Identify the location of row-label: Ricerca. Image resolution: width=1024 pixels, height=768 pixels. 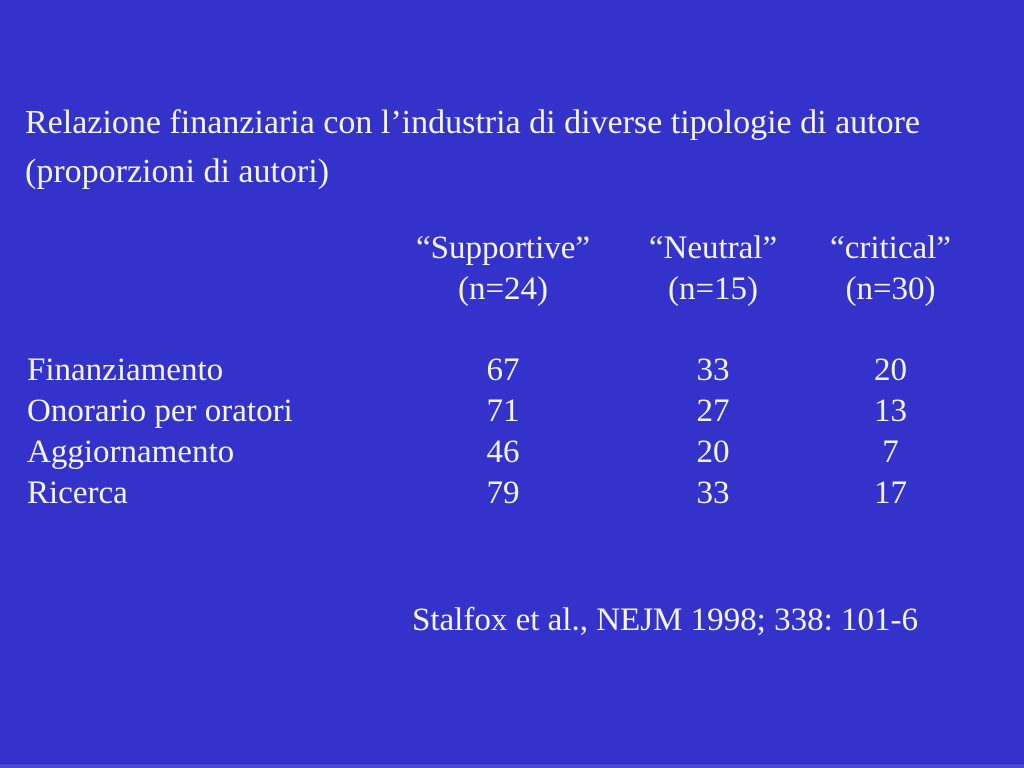
(77, 493).